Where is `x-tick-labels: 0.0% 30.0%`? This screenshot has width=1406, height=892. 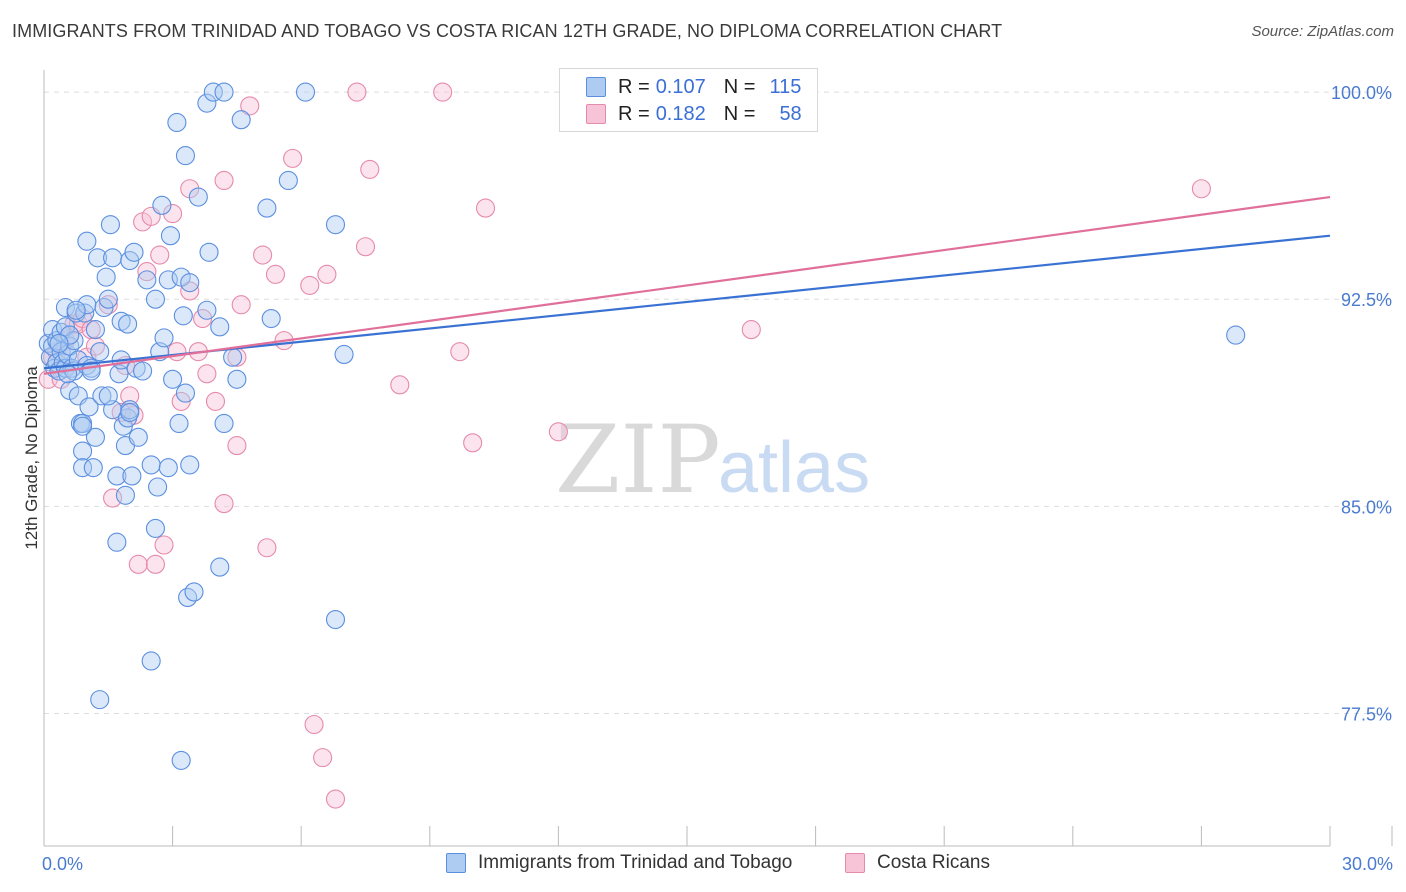 x-tick-labels: 0.0% 30.0% is located at coordinates (717, 864).